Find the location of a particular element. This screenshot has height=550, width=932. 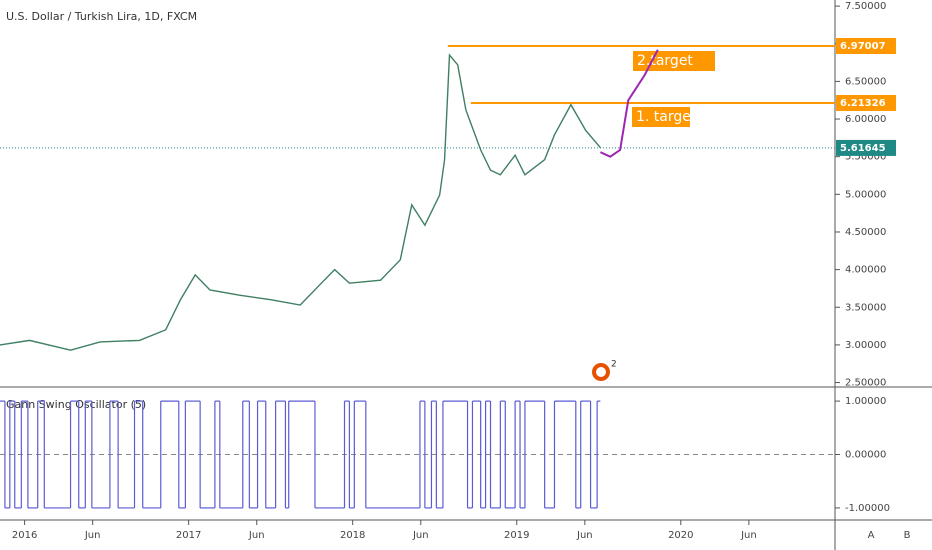

annotation-box is located at coordinates (661, 117).